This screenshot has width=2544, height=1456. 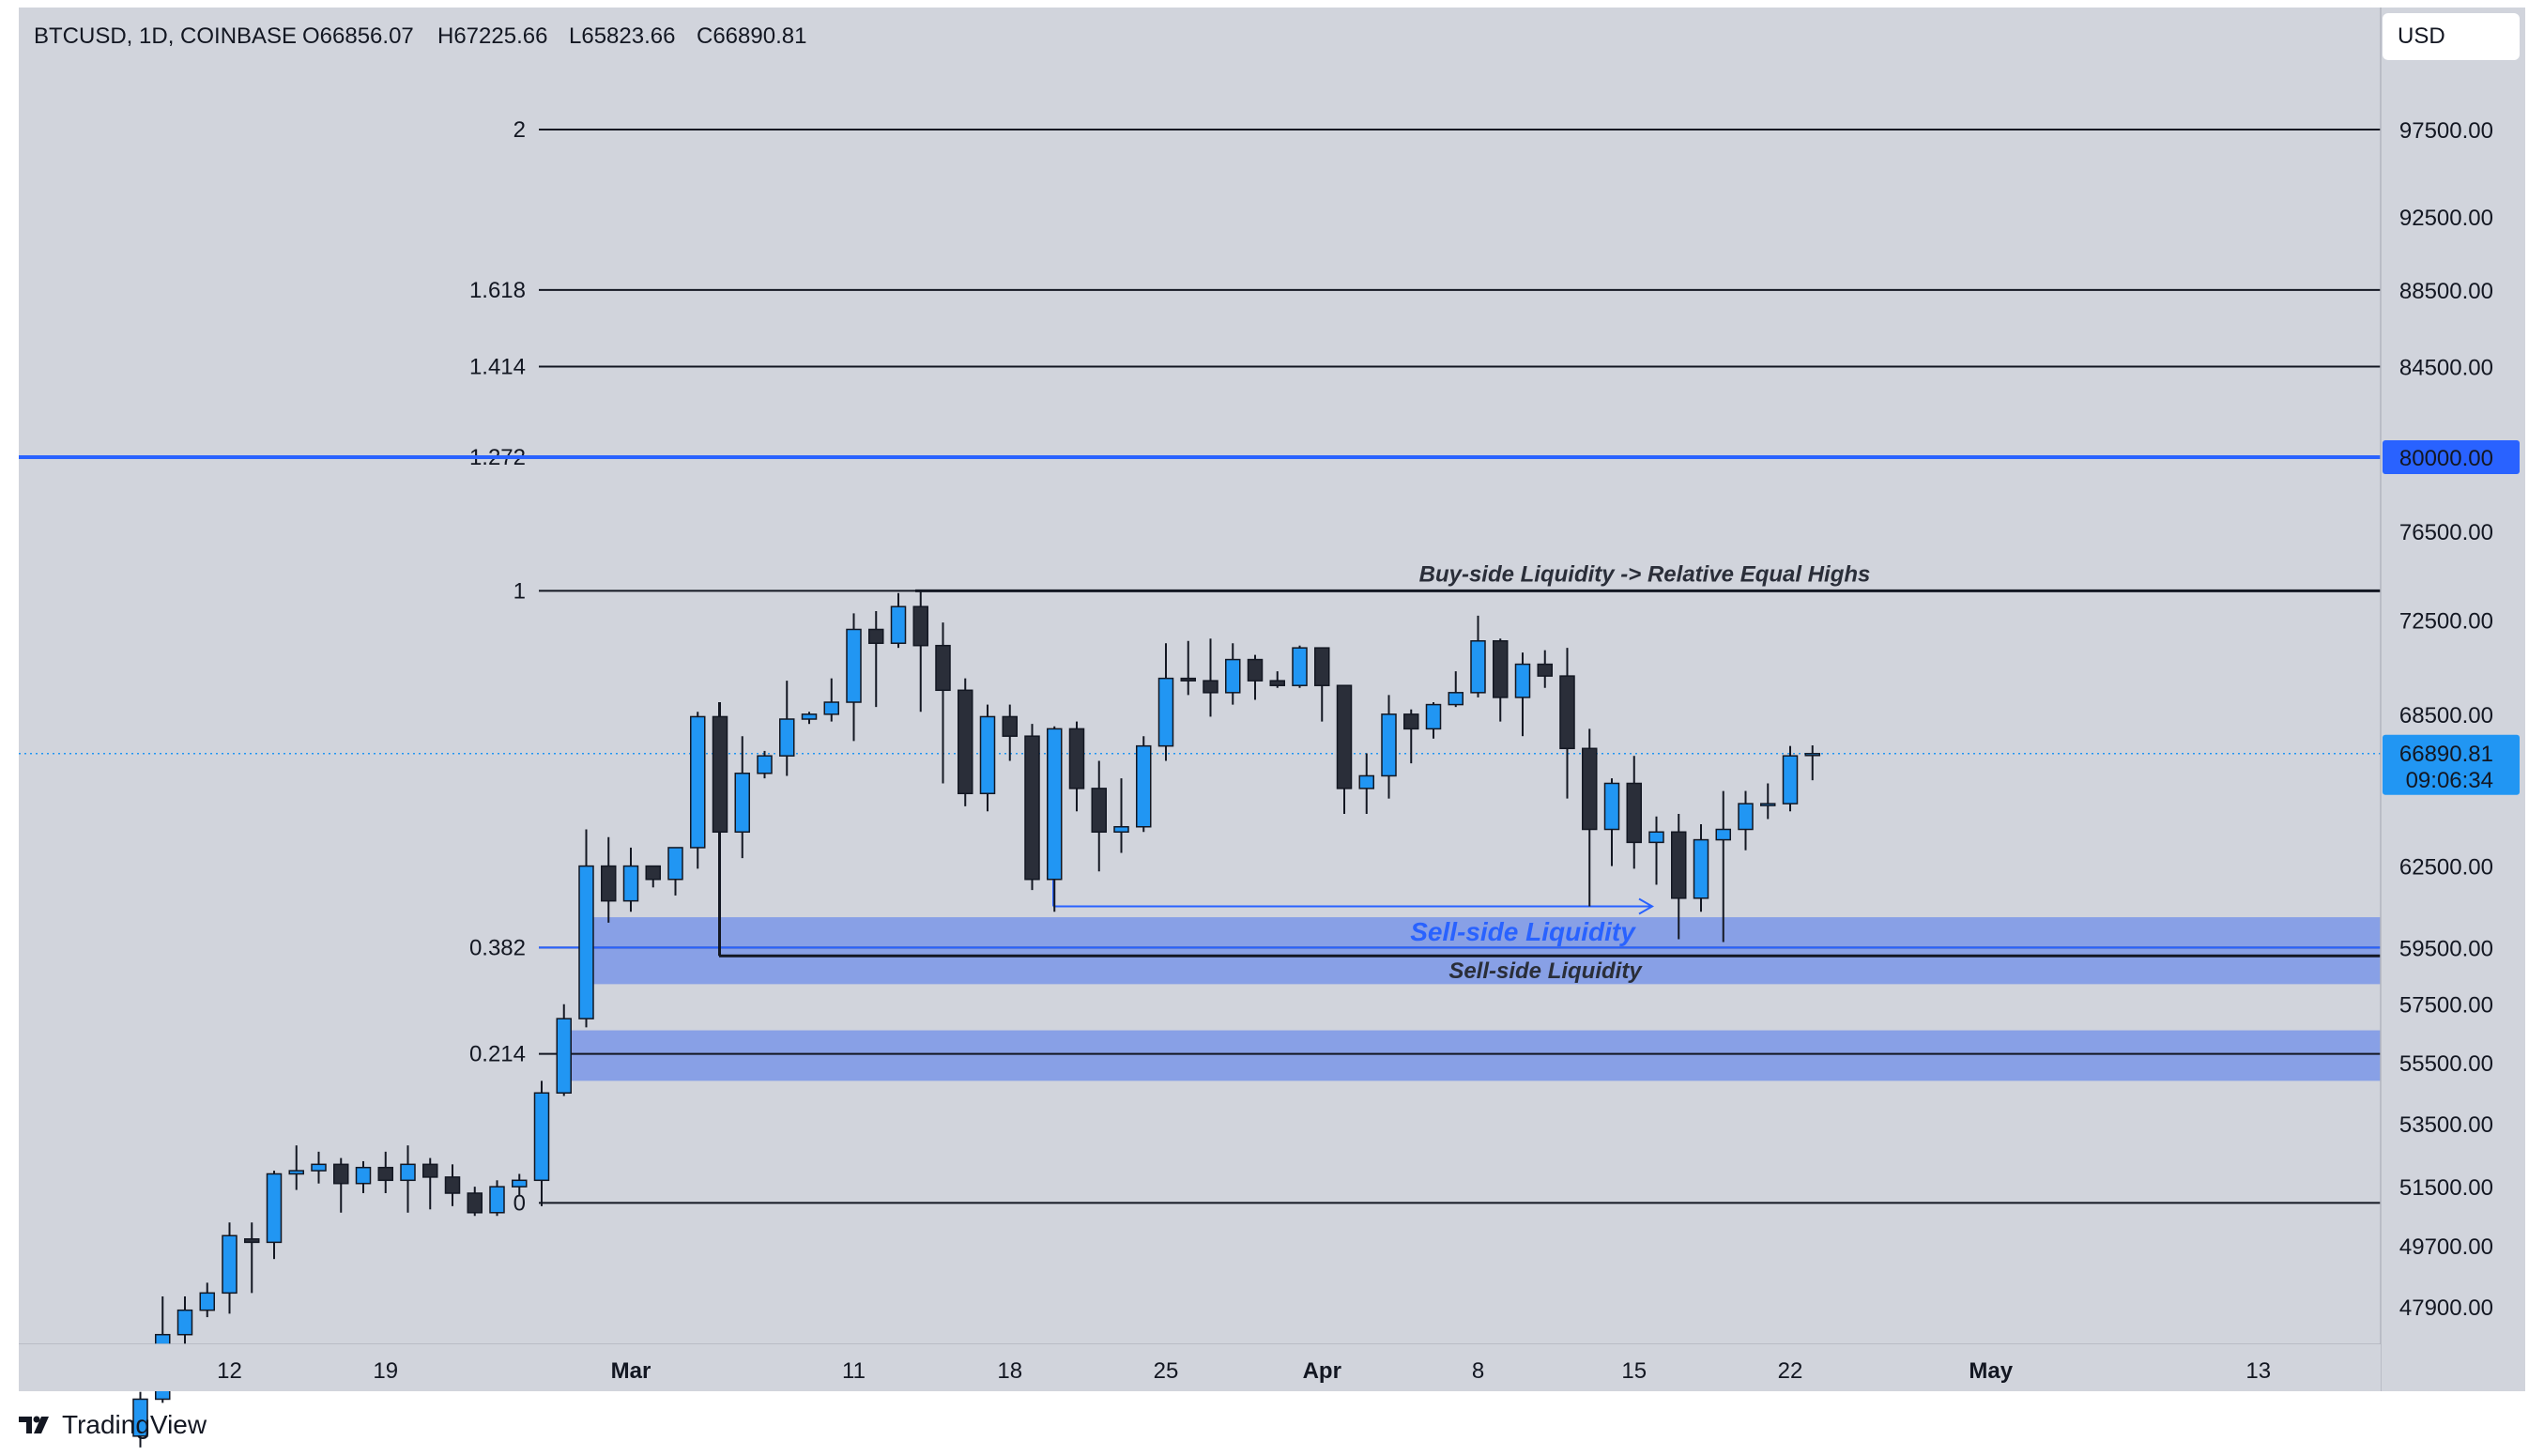 What do you see at coordinates (2421, 36) in the screenshot?
I see `currency-label: USD` at bounding box center [2421, 36].